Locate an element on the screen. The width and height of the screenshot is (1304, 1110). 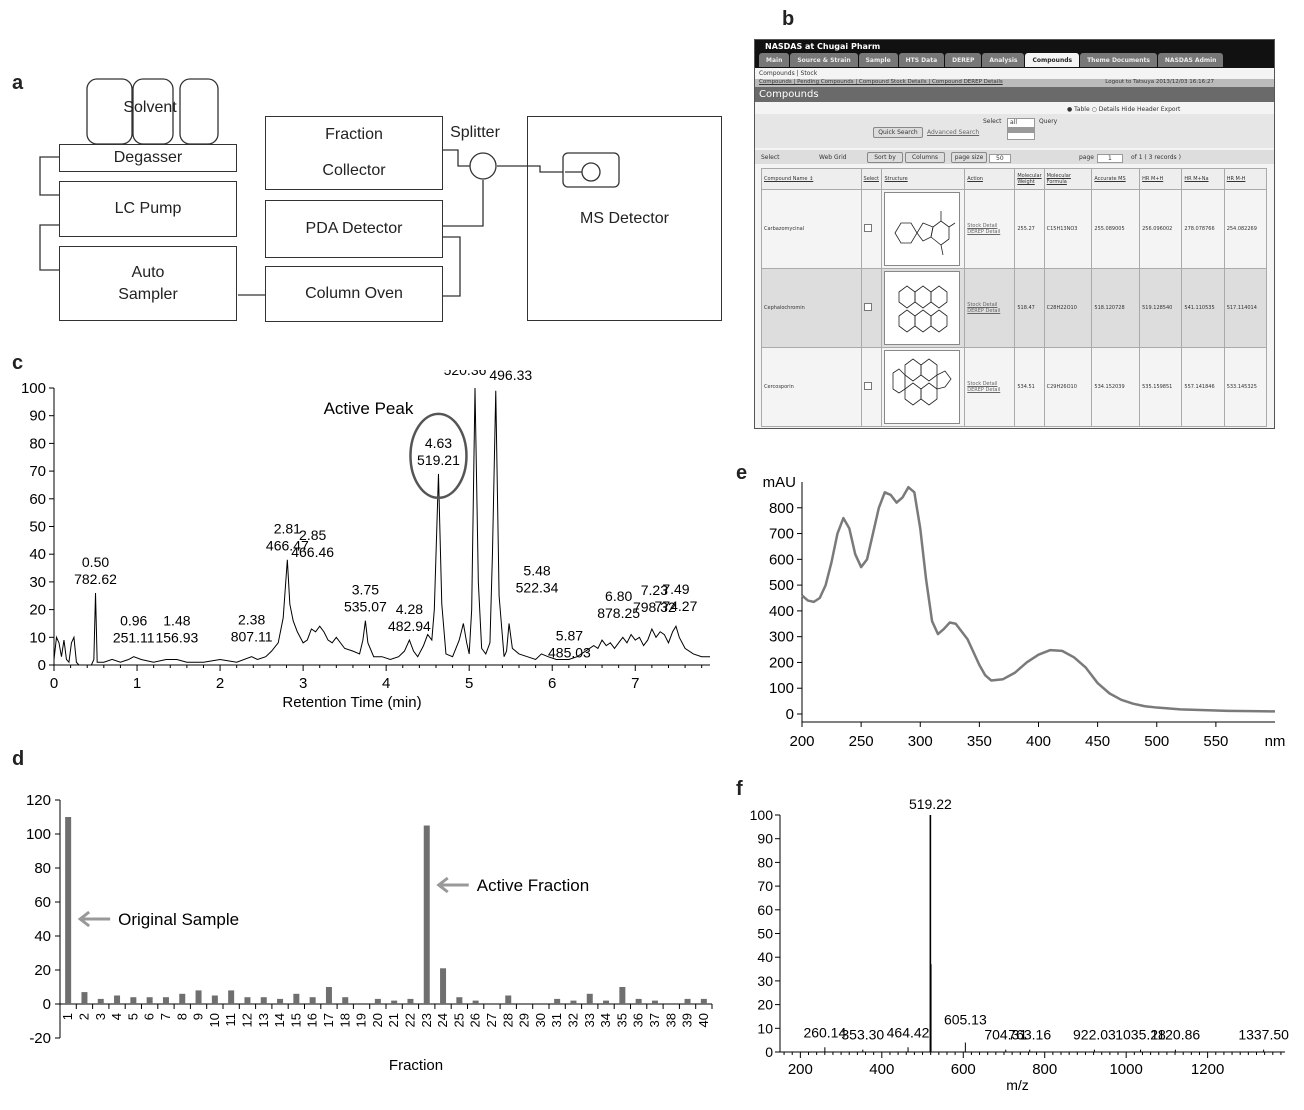
compound-name: Cephalochromin is located at coordinates (811, 308).